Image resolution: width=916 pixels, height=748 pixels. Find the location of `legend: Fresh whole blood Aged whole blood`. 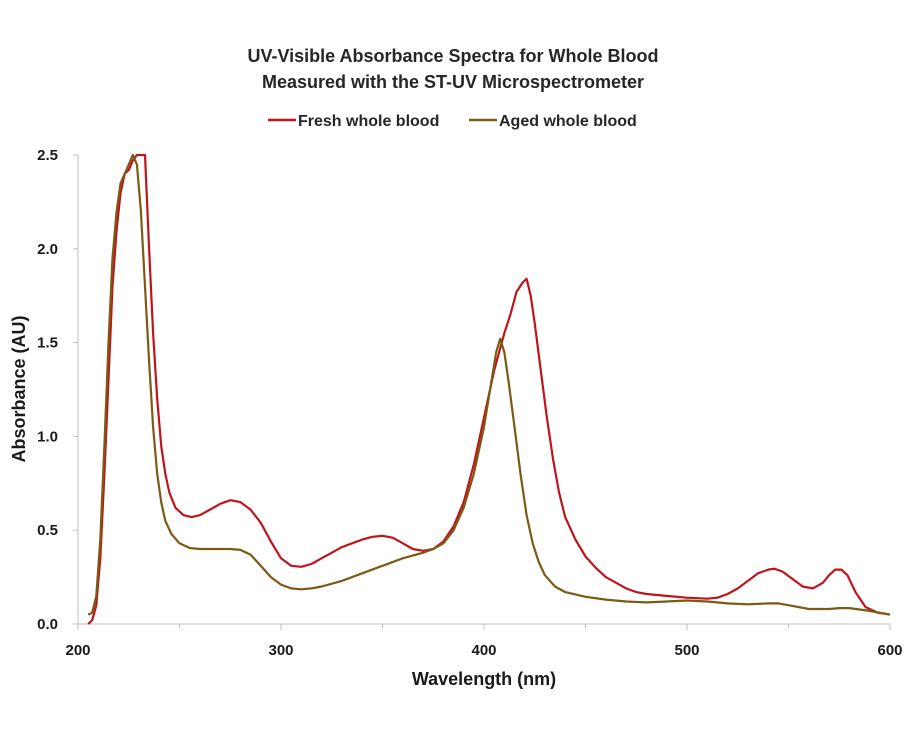

legend: Fresh whole blood Aged whole blood is located at coordinates (452, 121).